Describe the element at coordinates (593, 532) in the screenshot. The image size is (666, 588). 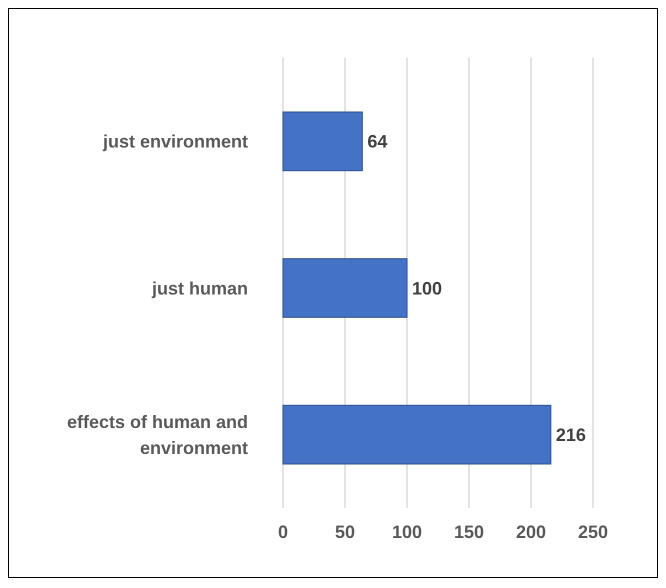
I see `x-tick-label: 250` at that location.